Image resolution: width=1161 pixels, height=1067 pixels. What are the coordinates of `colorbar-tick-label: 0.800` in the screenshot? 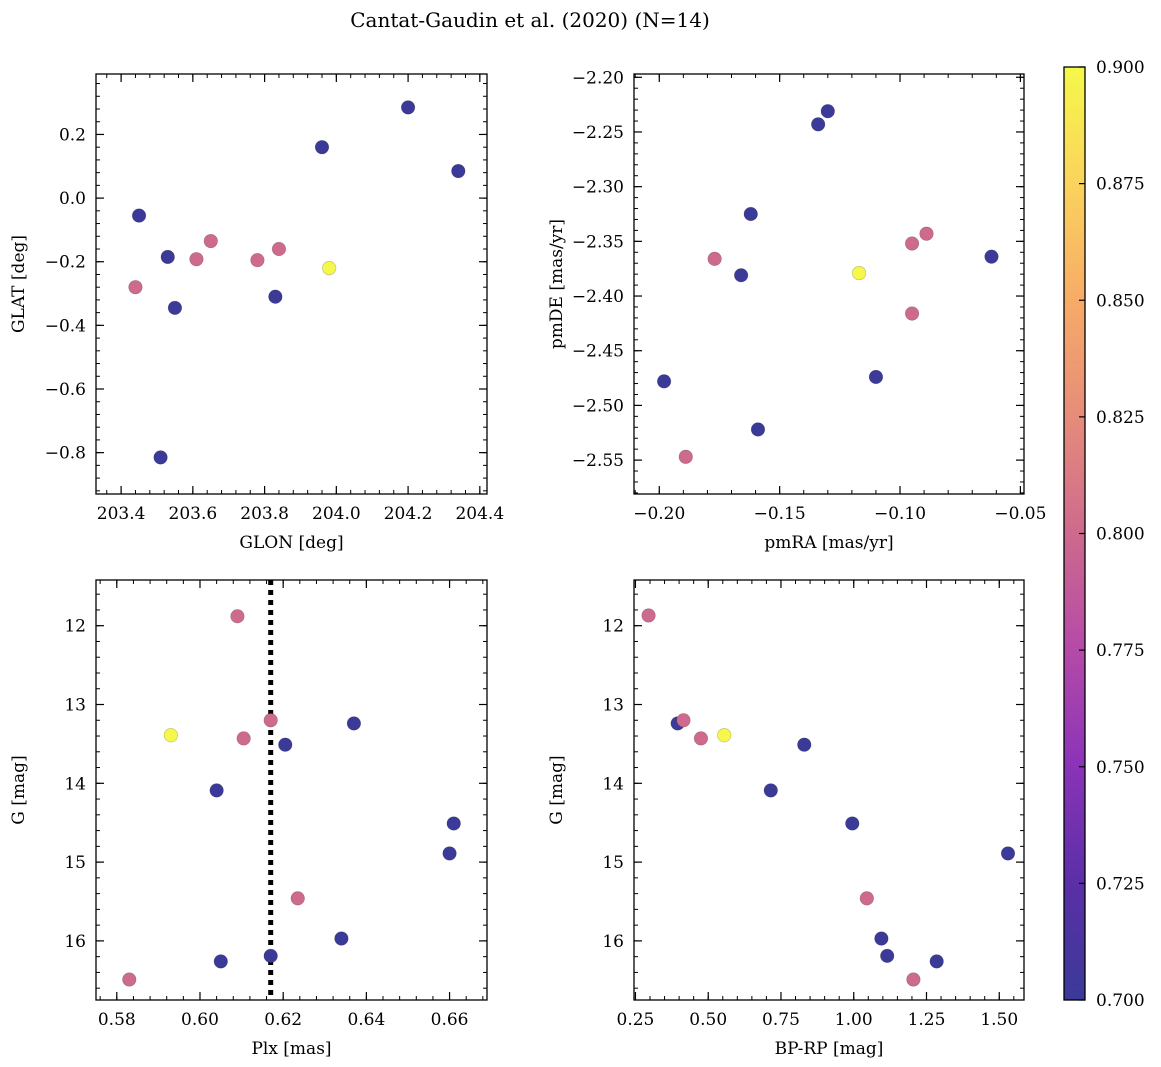 It's located at (1120, 535).